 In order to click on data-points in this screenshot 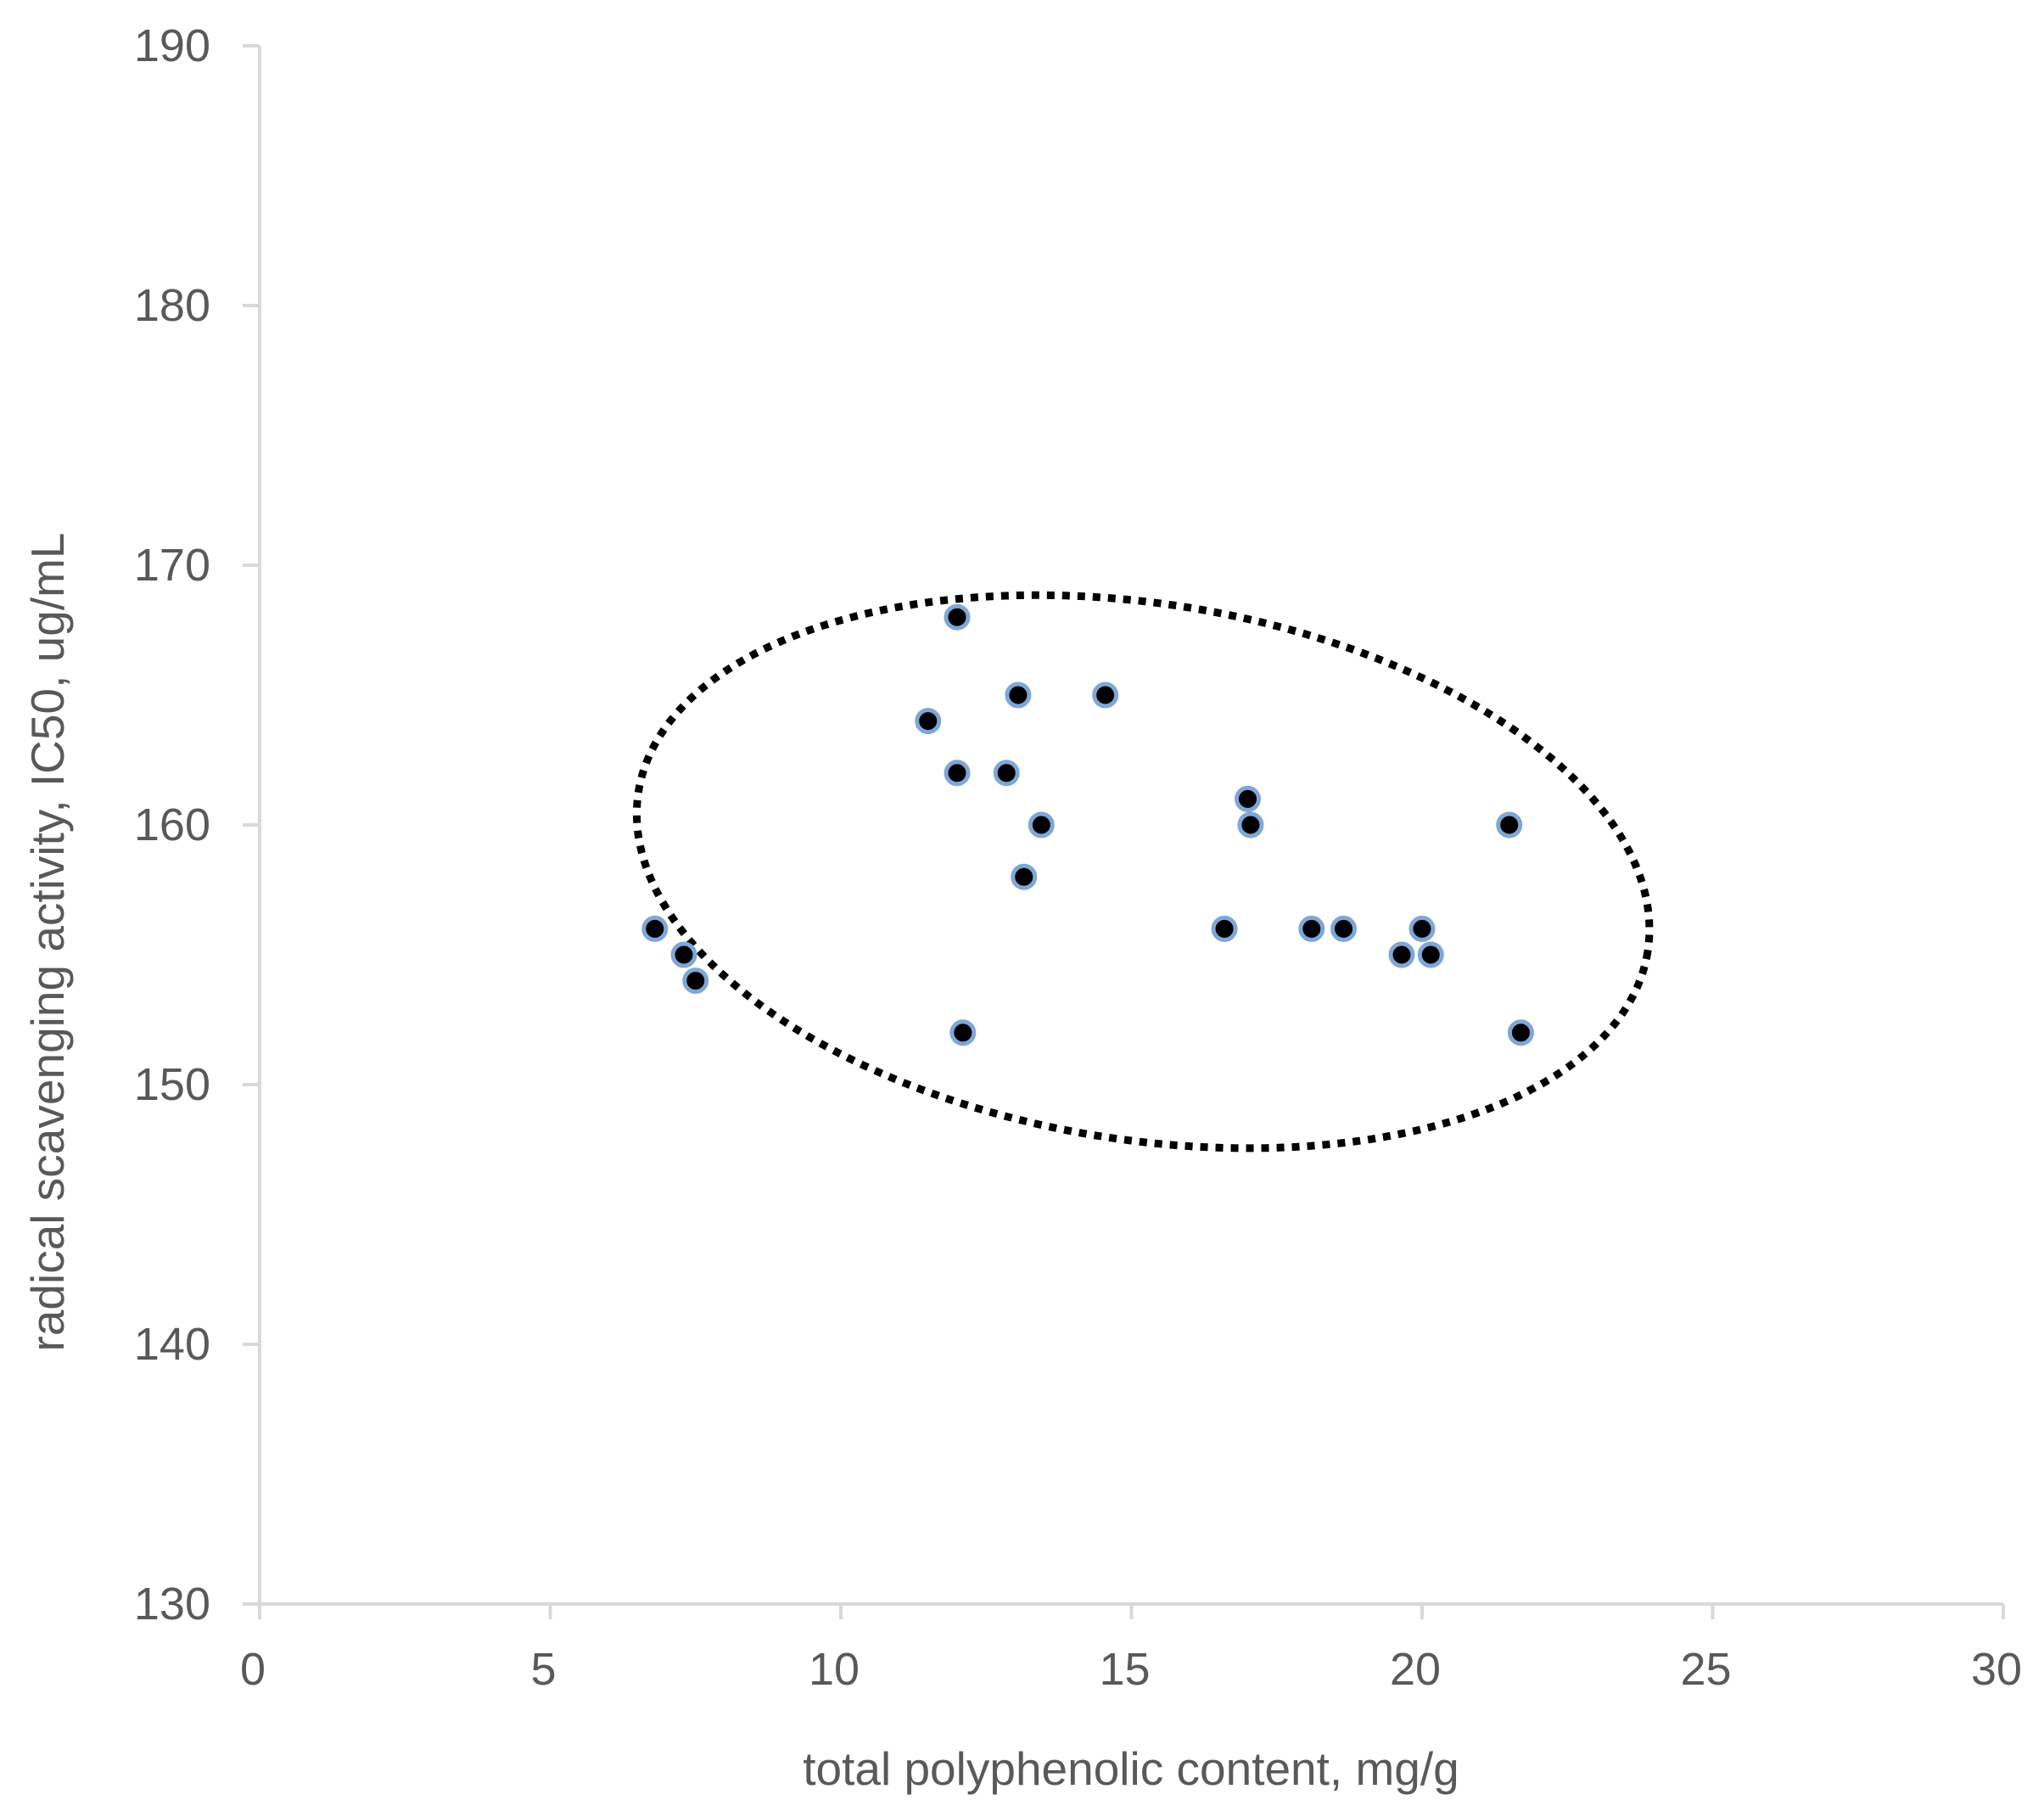, I will do `click(1087, 825)`.